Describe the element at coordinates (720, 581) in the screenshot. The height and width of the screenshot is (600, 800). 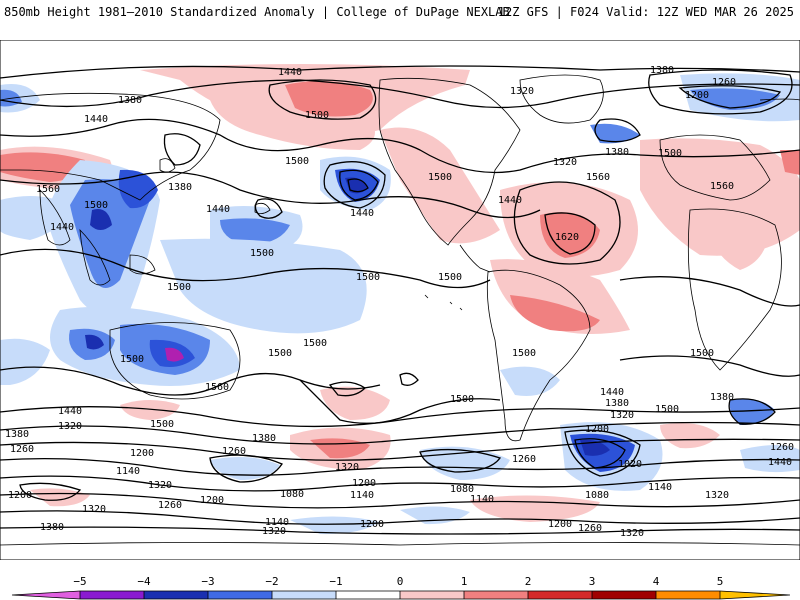
I see `colorbar-tick: 5` at that location.